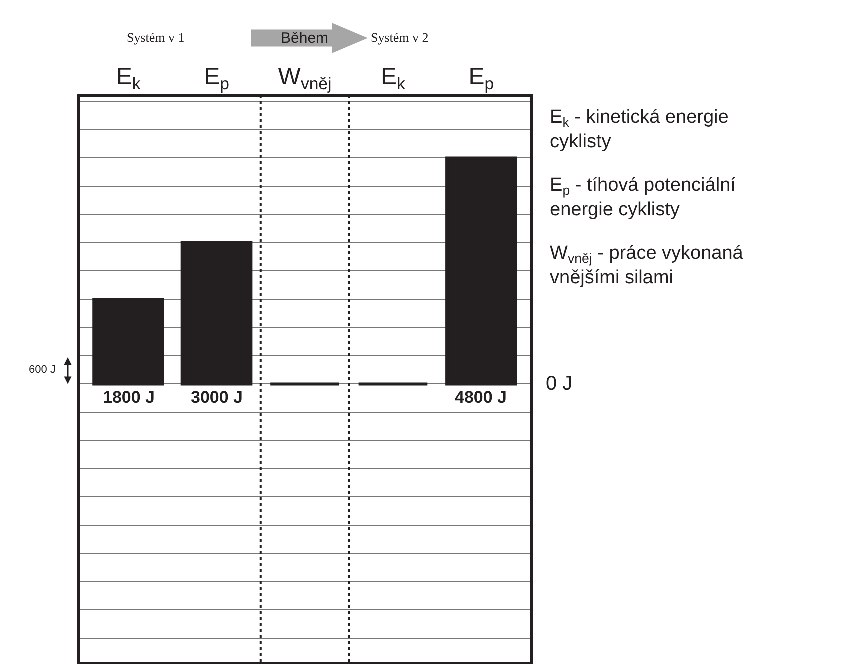 Image resolution: width=847 pixels, height=664 pixels. What do you see at coordinates (305, 38) in the screenshot?
I see `text: Během` at bounding box center [305, 38].